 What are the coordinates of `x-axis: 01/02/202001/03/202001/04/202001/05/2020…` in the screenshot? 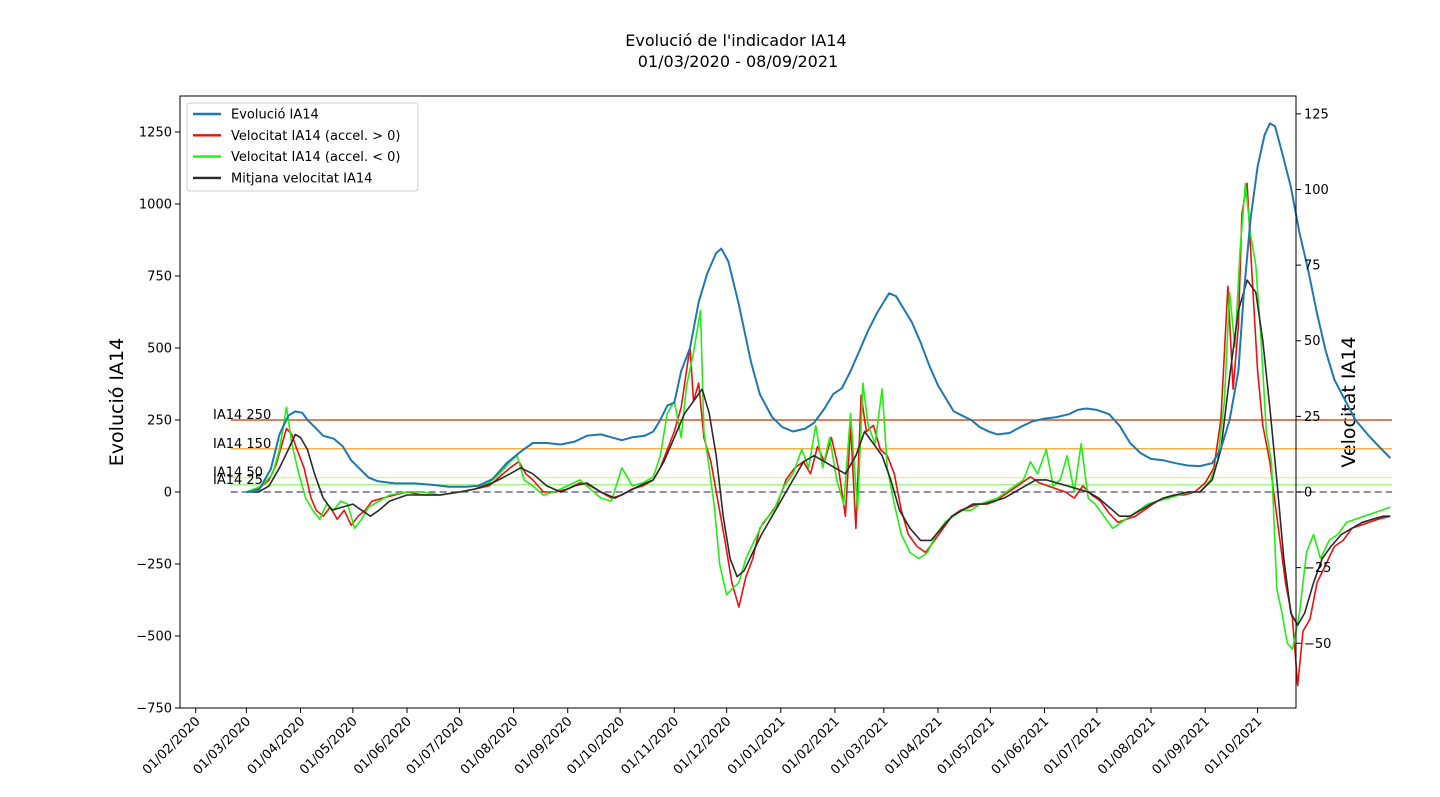 It's located at (702, 743).